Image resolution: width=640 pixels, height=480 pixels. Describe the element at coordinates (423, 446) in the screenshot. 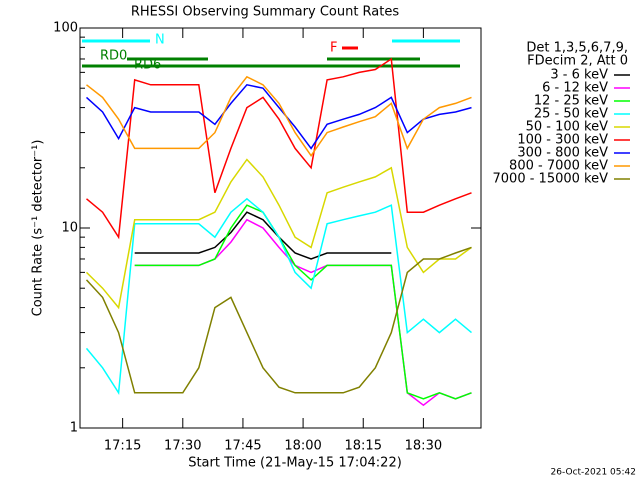

I see `x-tick-label: 18:30` at that location.